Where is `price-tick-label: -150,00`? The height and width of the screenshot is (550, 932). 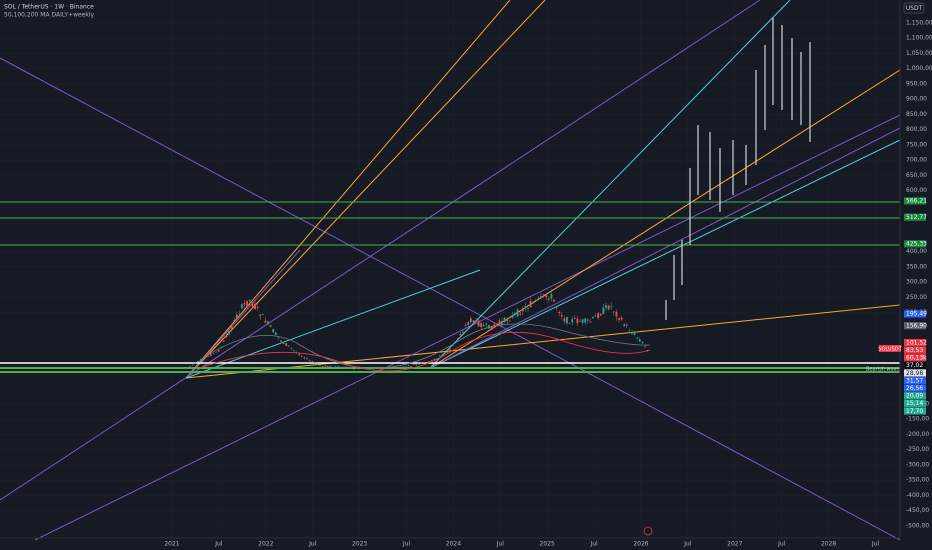 price-tick-label: -150,00 is located at coordinates (917, 419).